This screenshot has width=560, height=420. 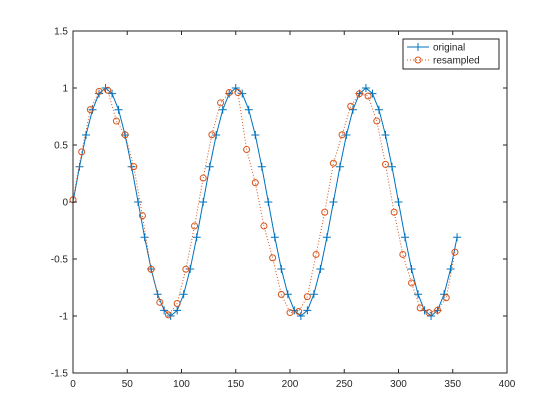 I want to click on y-tick-label: 0, so click(x=65, y=203).